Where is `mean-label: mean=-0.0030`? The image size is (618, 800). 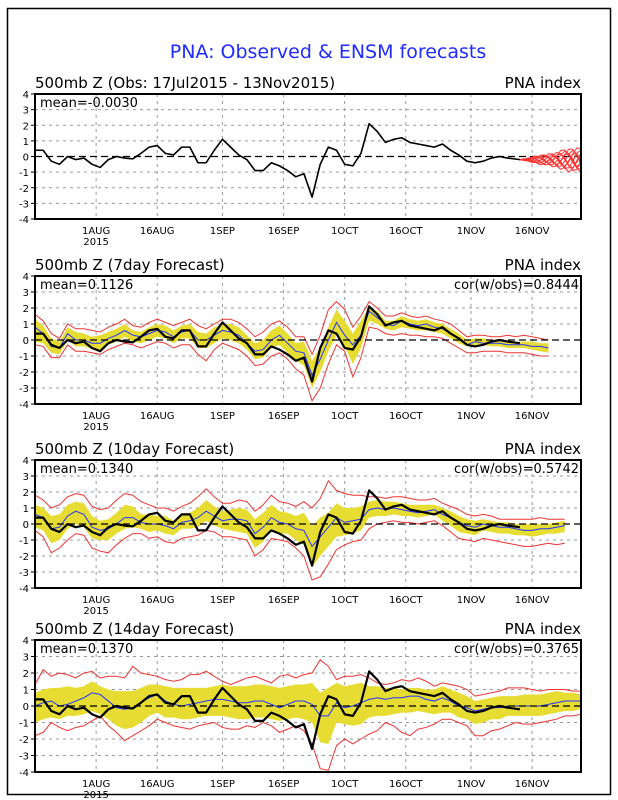
mean-label: mean=-0.0030 is located at coordinates (89, 103).